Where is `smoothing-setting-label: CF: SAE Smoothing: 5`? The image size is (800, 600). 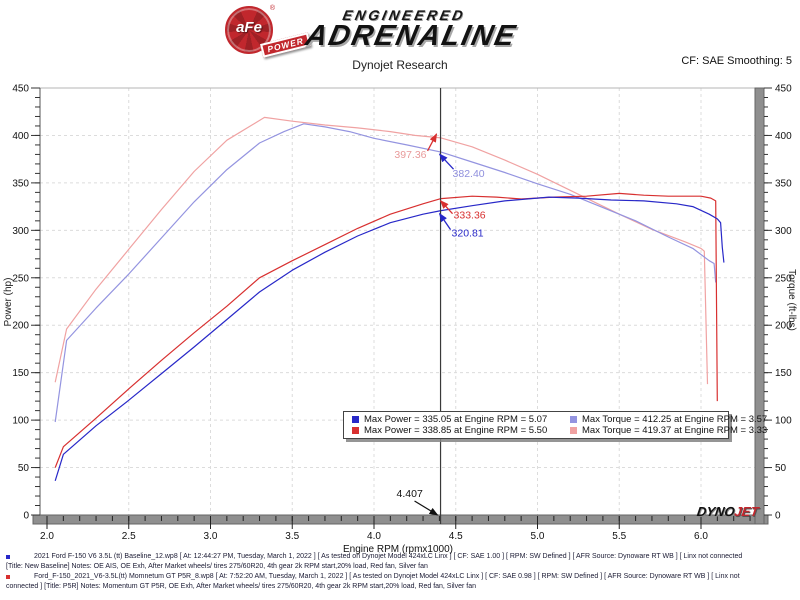
smoothing-setting-label: CF: SAE Smoothing: 5 is located at coordinates (736, 61).